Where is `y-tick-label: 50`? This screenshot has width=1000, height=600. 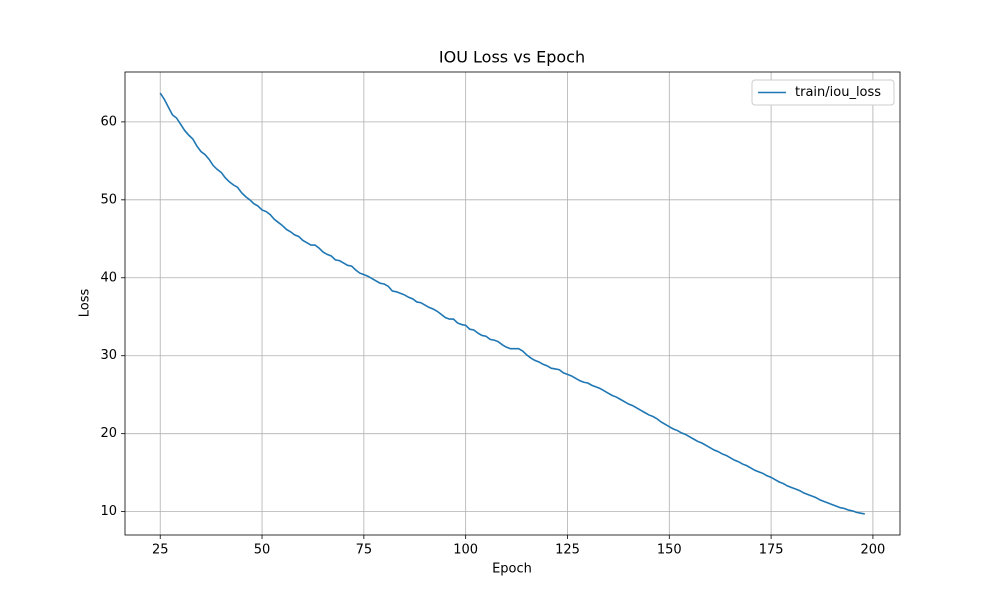
y-tick-label: 50 is located at coordinates (108, 199).